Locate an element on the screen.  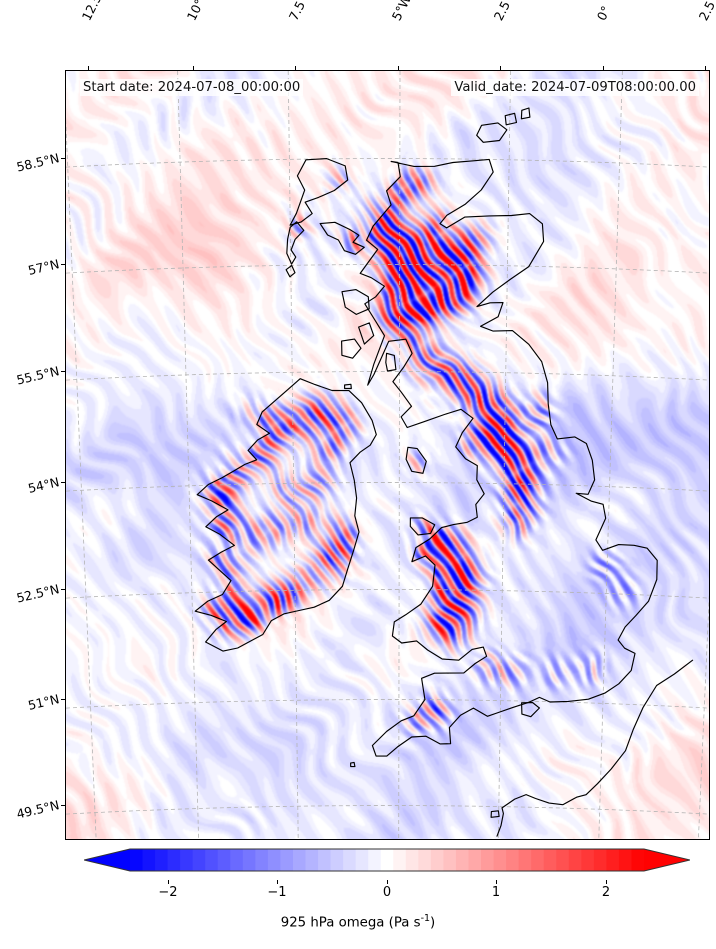
y-ticklabel-2: 55.5°N is located at coordinates (37, 375).